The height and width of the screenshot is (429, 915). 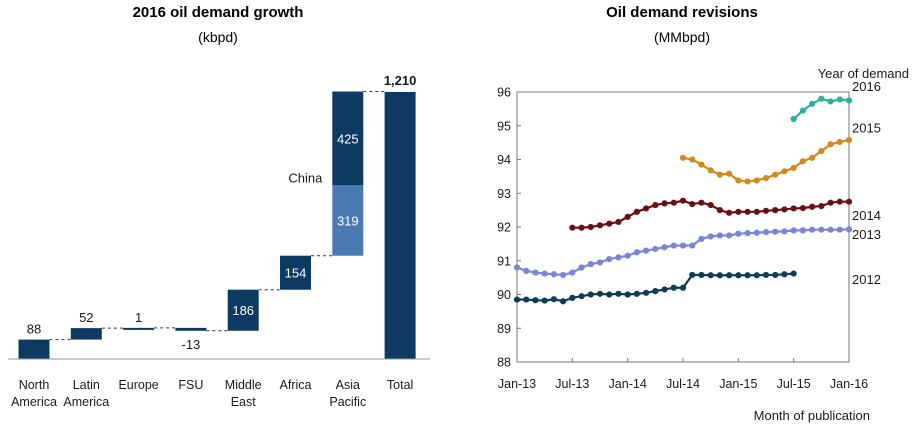 I want to click on series-line-2013, so click(x=683, y=252).